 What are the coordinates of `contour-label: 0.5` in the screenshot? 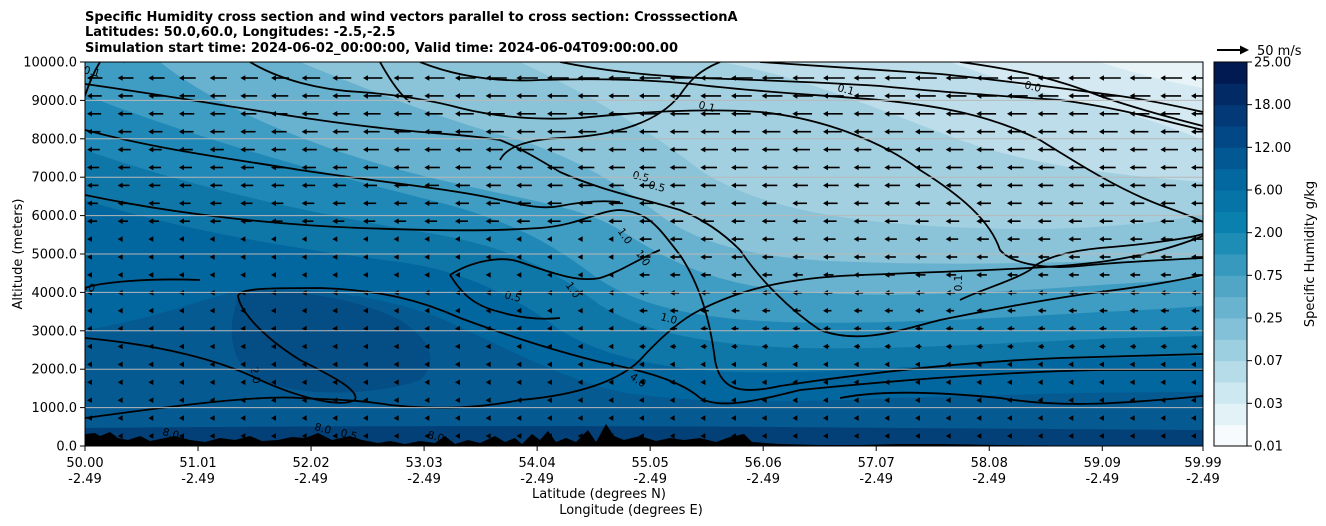 It's located at (512, 297).